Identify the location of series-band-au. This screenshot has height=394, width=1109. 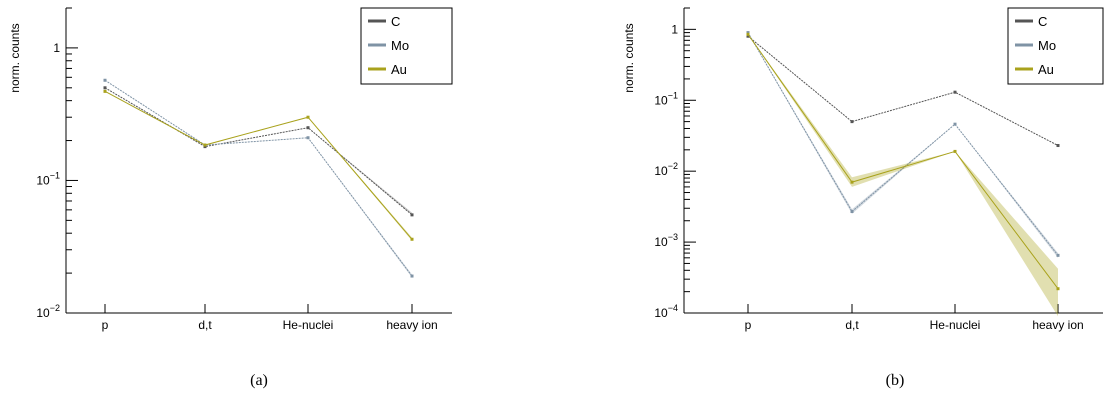
(258, 166).